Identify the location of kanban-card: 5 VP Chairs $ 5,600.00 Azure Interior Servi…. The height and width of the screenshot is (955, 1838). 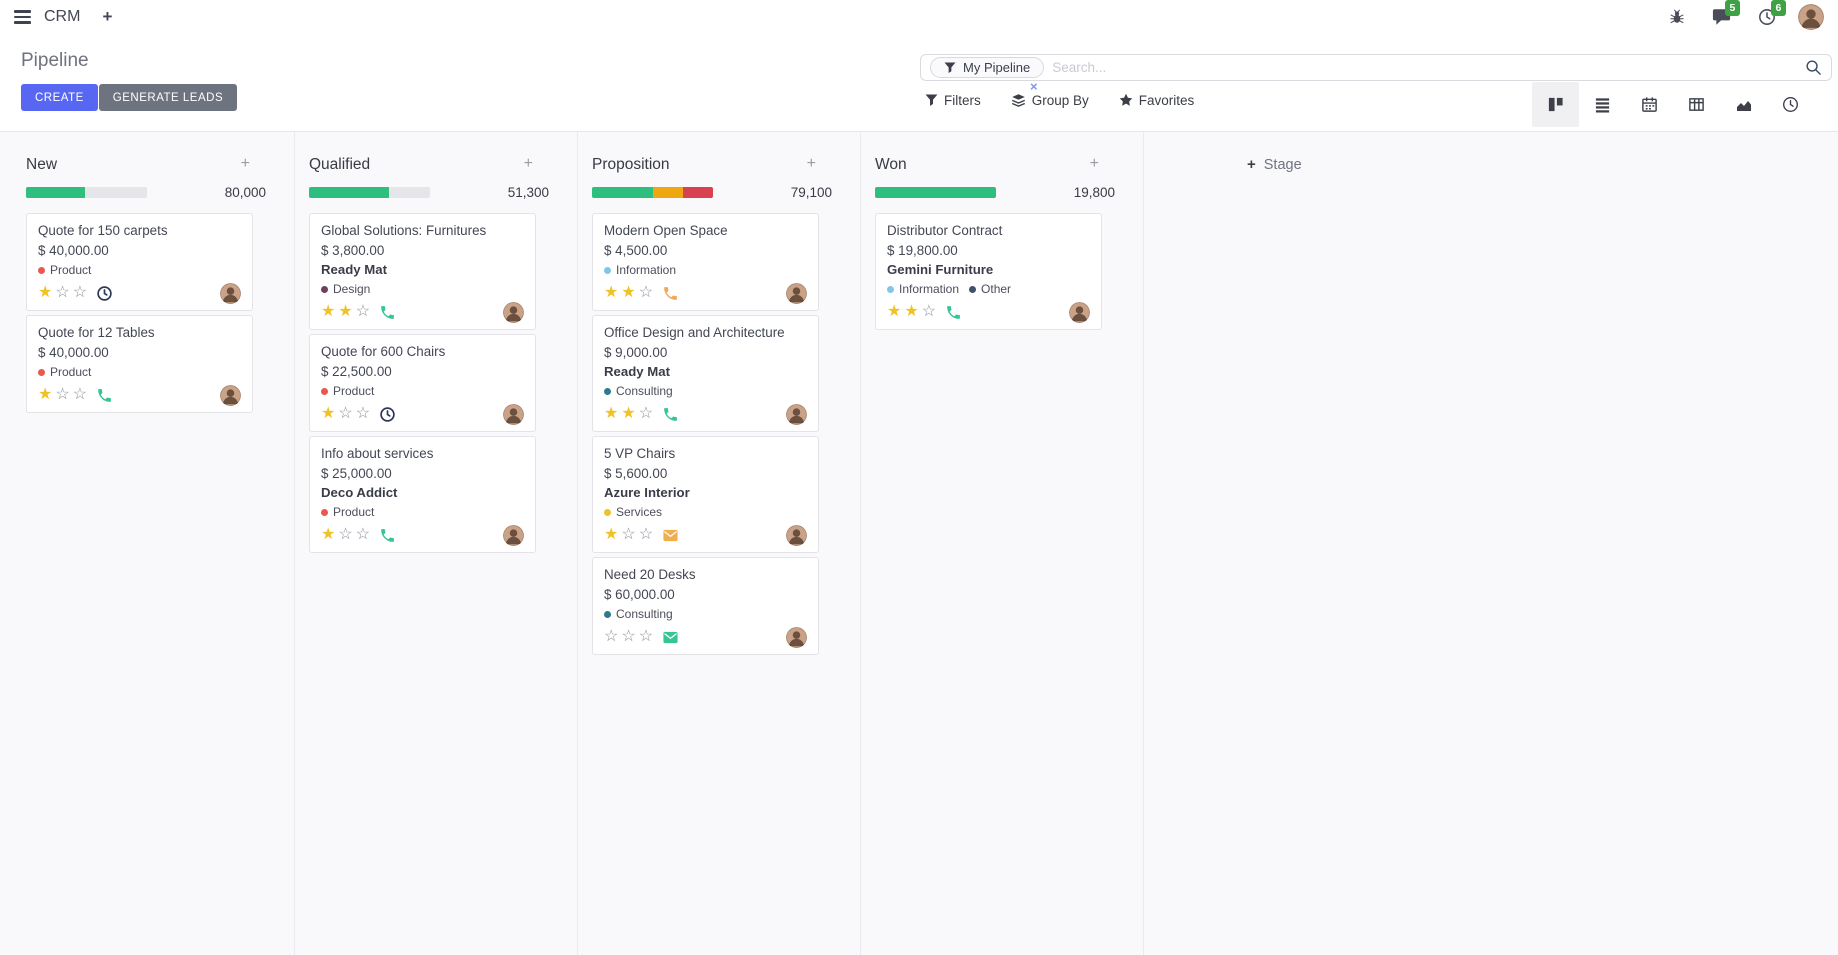
(705, 494).